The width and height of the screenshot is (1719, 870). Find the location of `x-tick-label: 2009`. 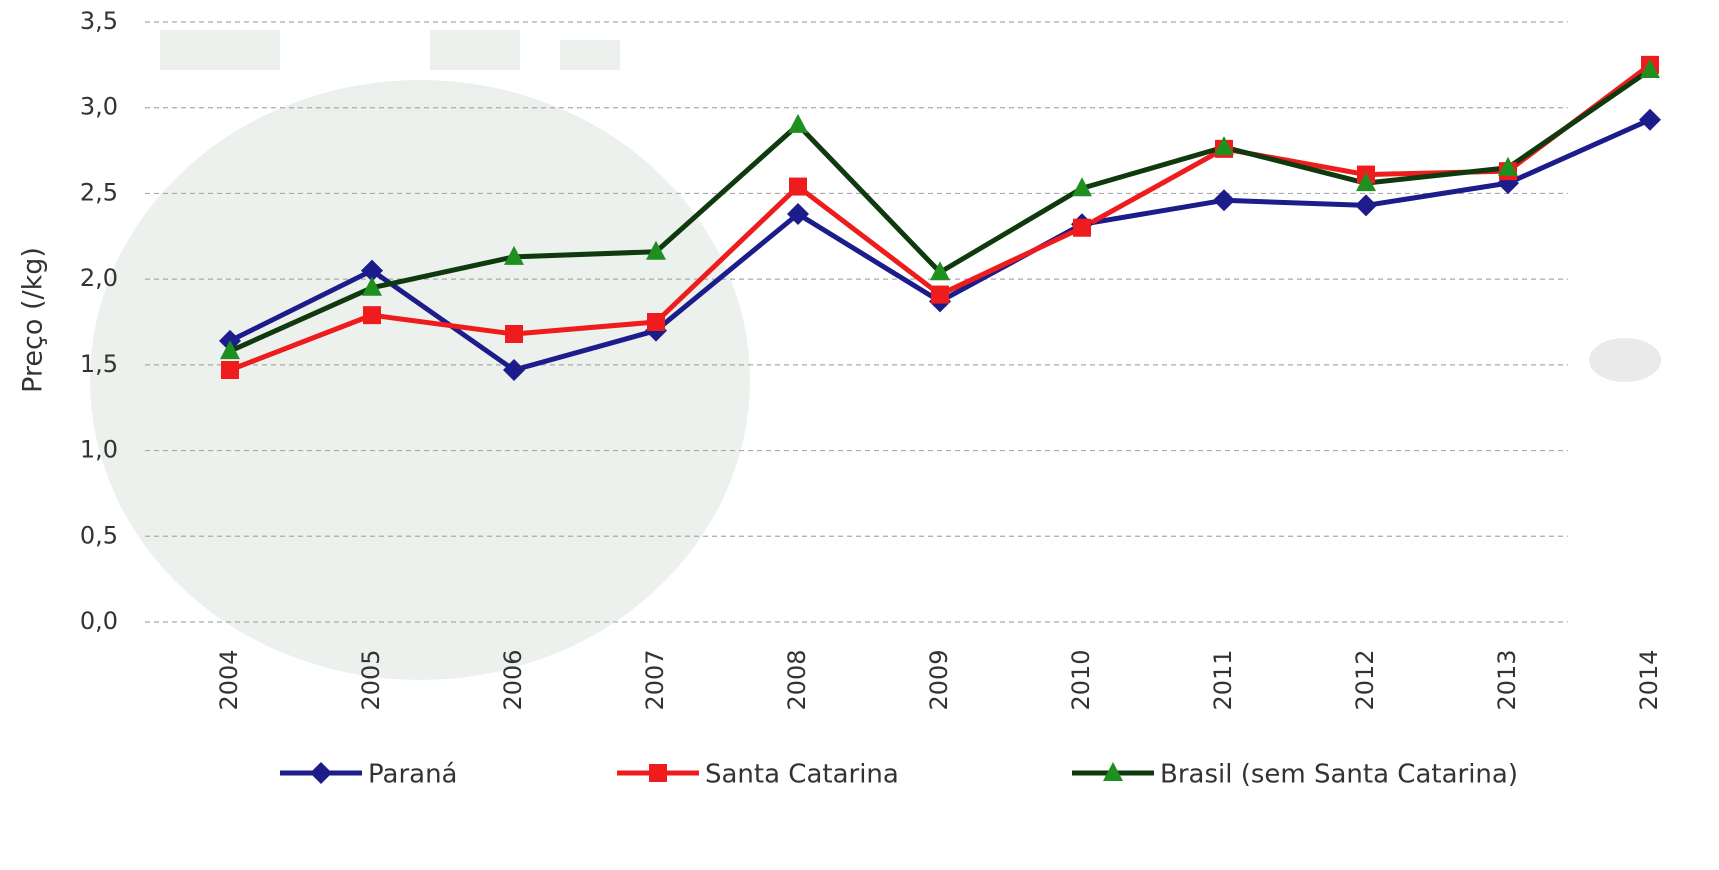

x-tick-label: 2009 is located at coordinates (939, 679).